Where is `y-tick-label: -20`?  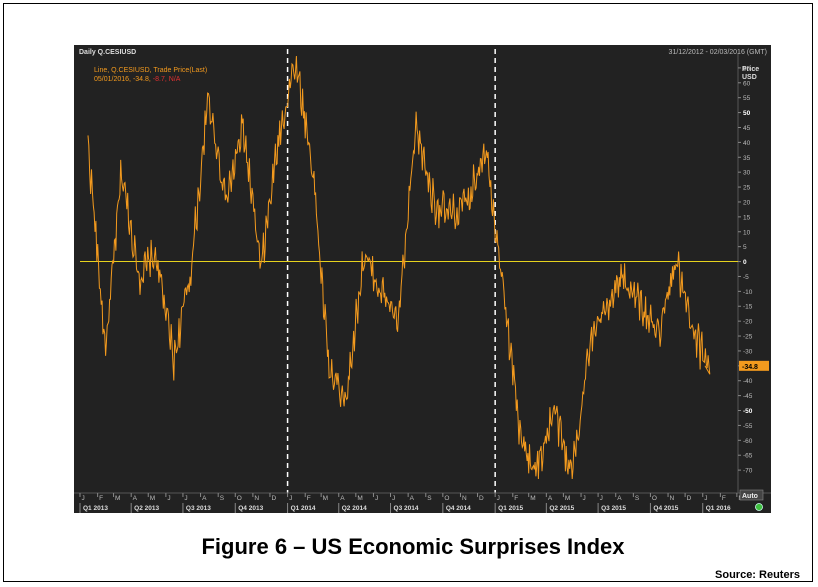 y-tick-label: -20 is located at coordinates (748, 322).